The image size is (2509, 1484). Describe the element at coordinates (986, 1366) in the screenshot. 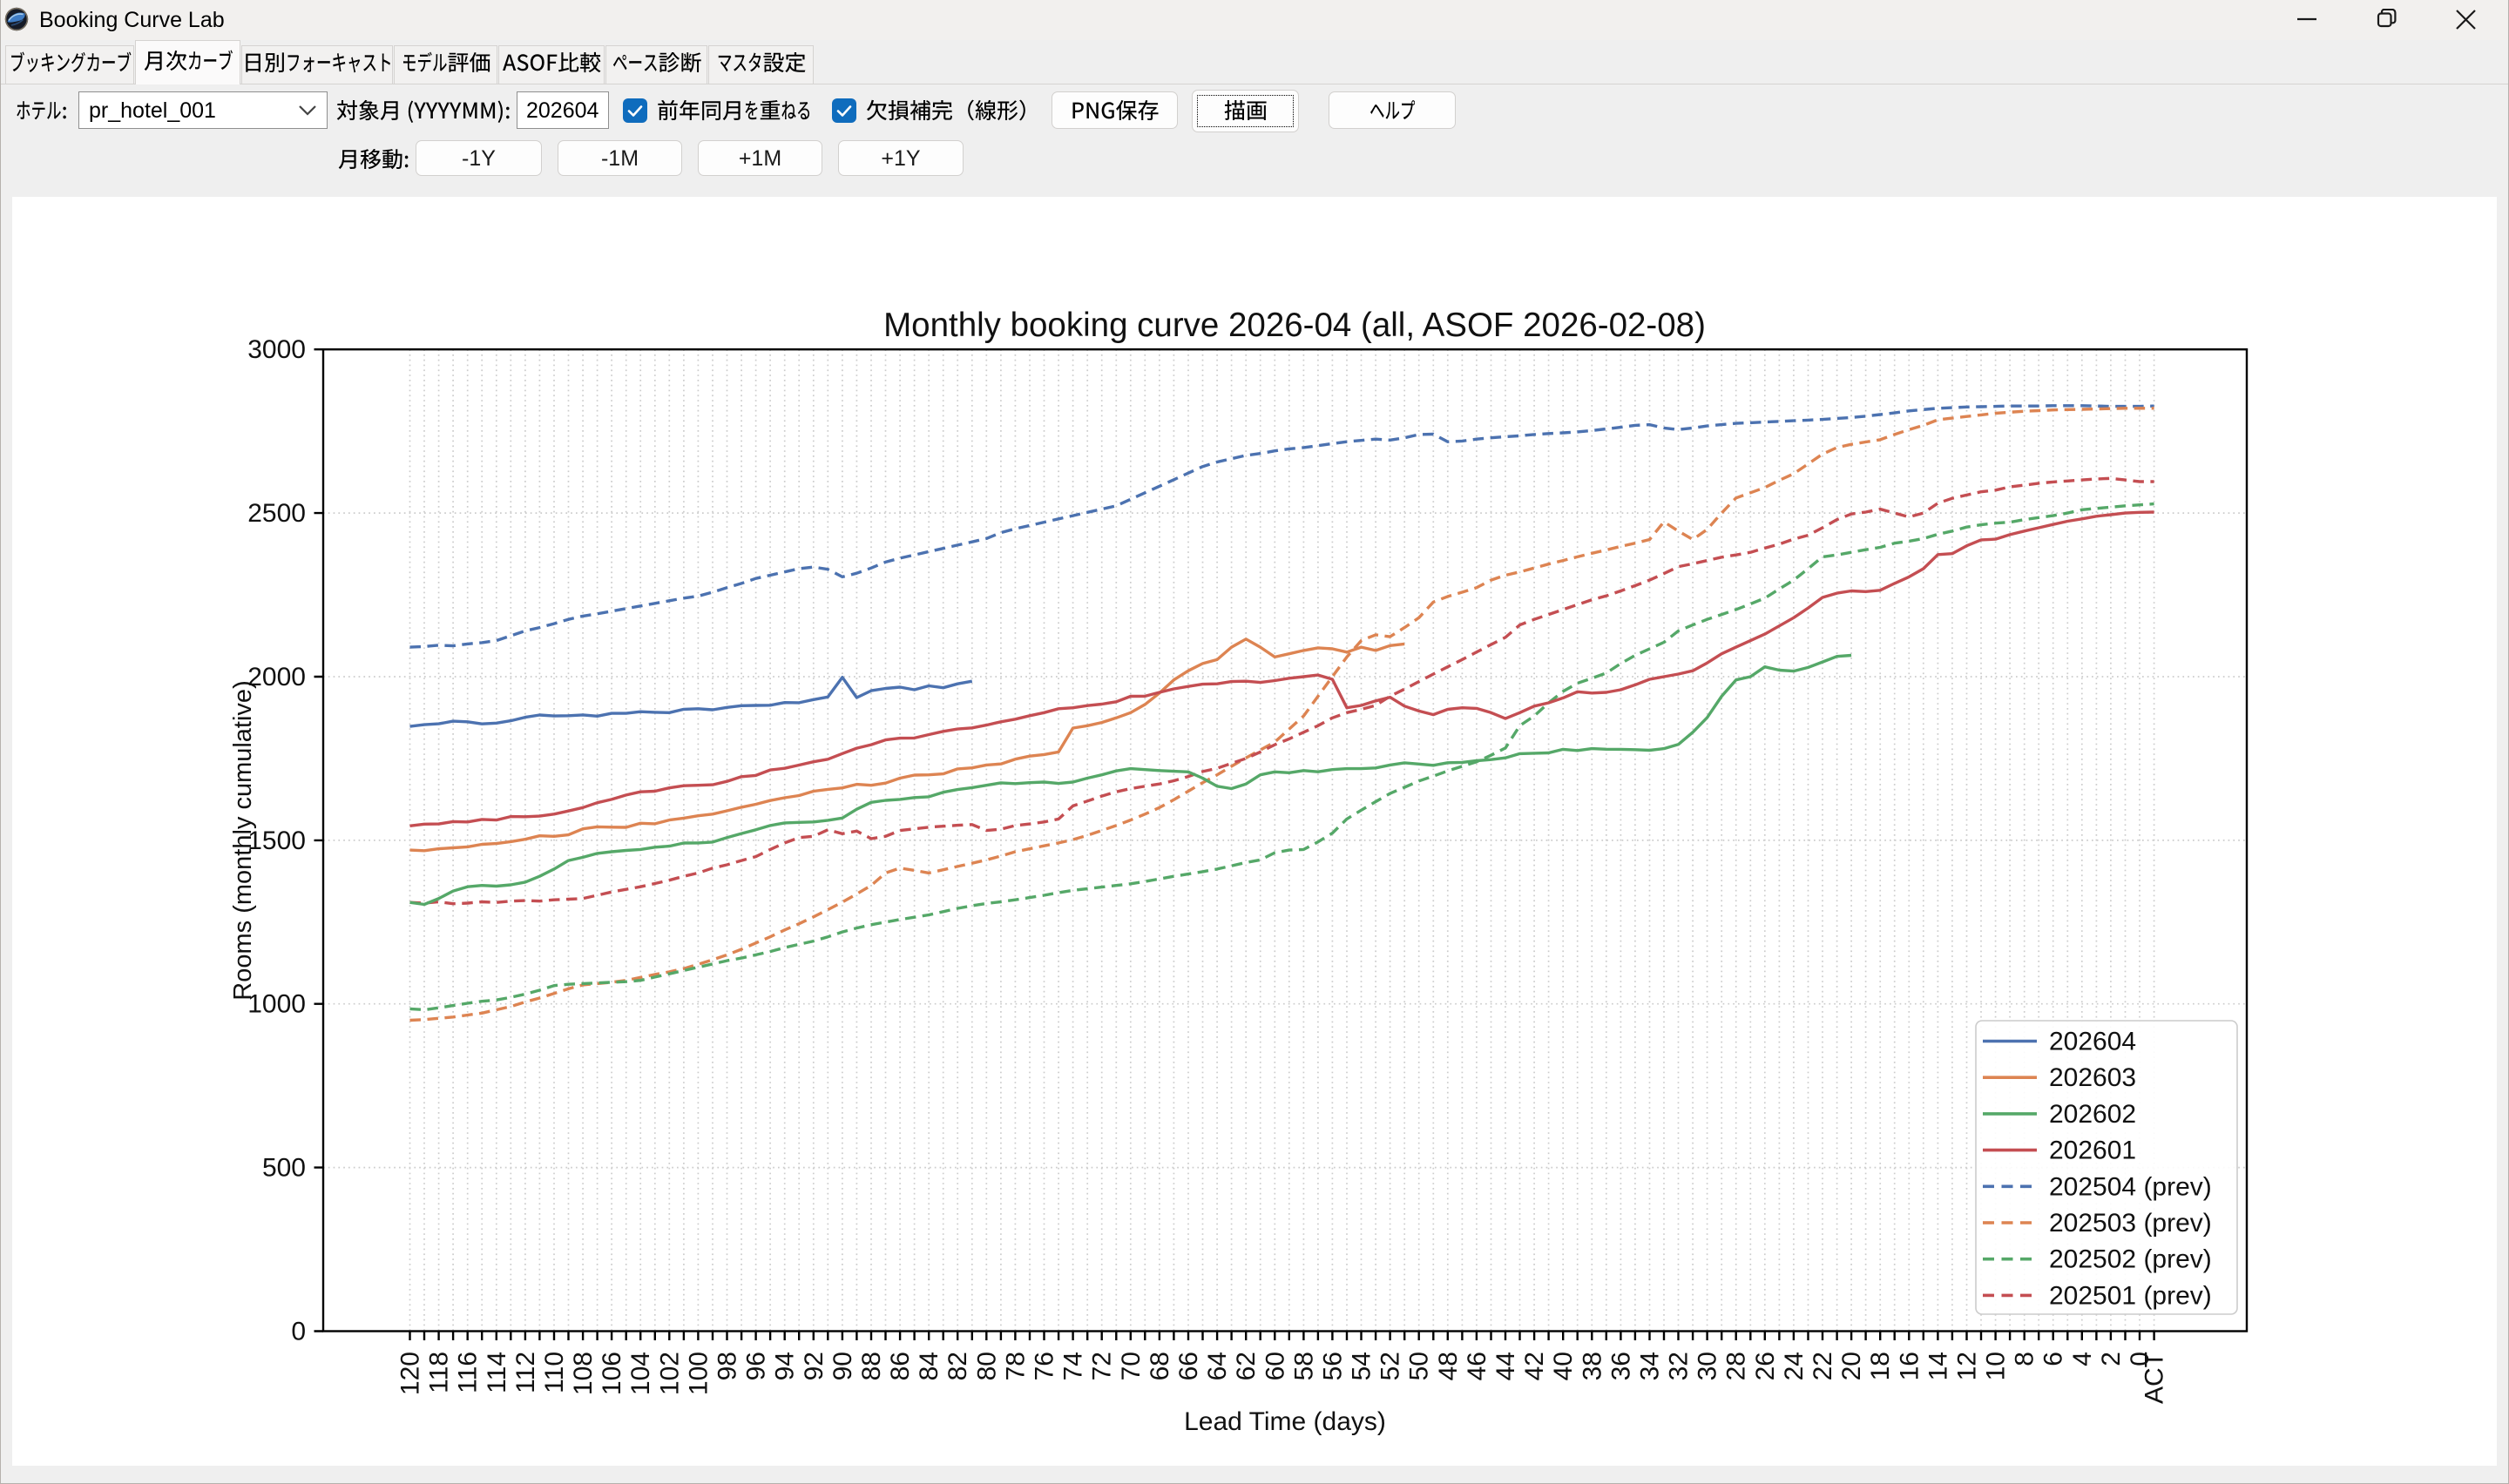

I see `svg-text: 80` at that location.